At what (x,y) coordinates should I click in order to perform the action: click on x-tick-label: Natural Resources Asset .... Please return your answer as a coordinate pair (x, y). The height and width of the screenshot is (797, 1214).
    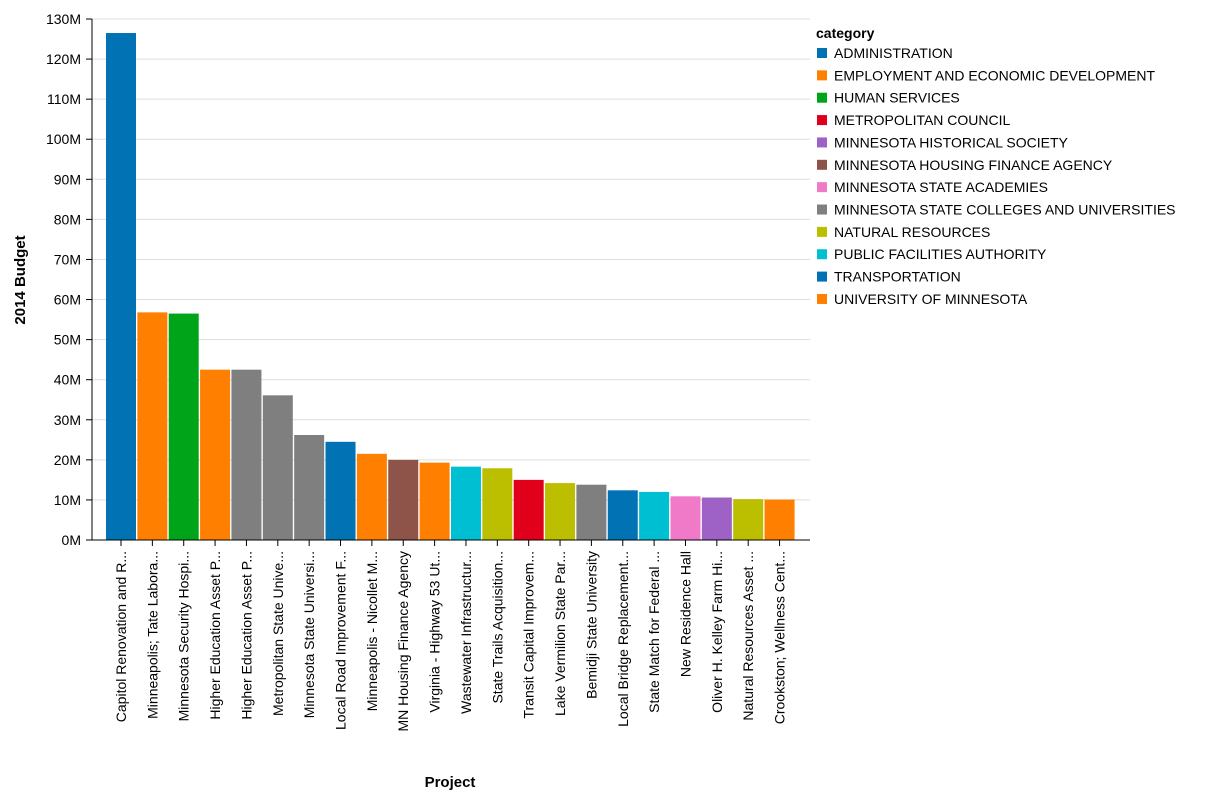
    Looking at the image, I should click on (748, 636).